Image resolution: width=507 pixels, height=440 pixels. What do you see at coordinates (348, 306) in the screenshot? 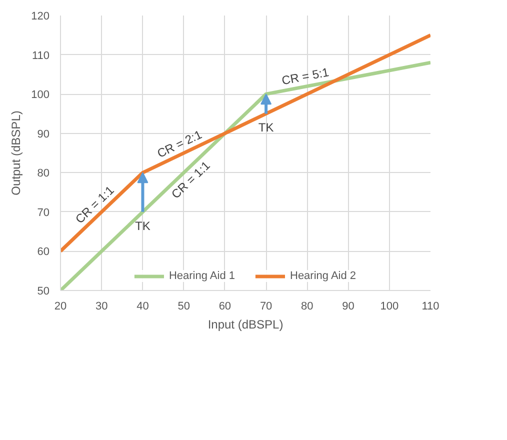
I see `x-tick-label: 90` at bounding box center [348, 306].